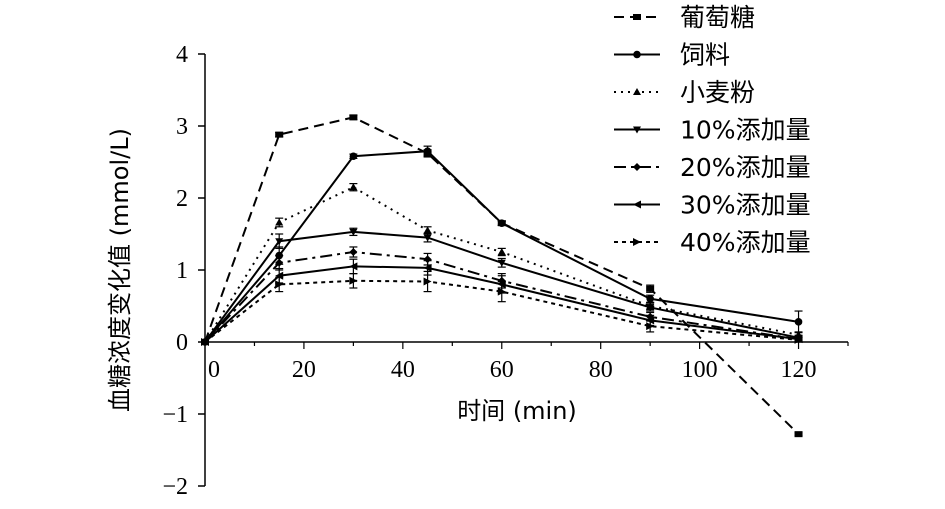 Image resolution: width=945 pixels, height=509 pixels. What do you see at coordinates (745, 167) in the screenshot?
I see `legend-label: 20%添加量` at bounding box center [745, 167].